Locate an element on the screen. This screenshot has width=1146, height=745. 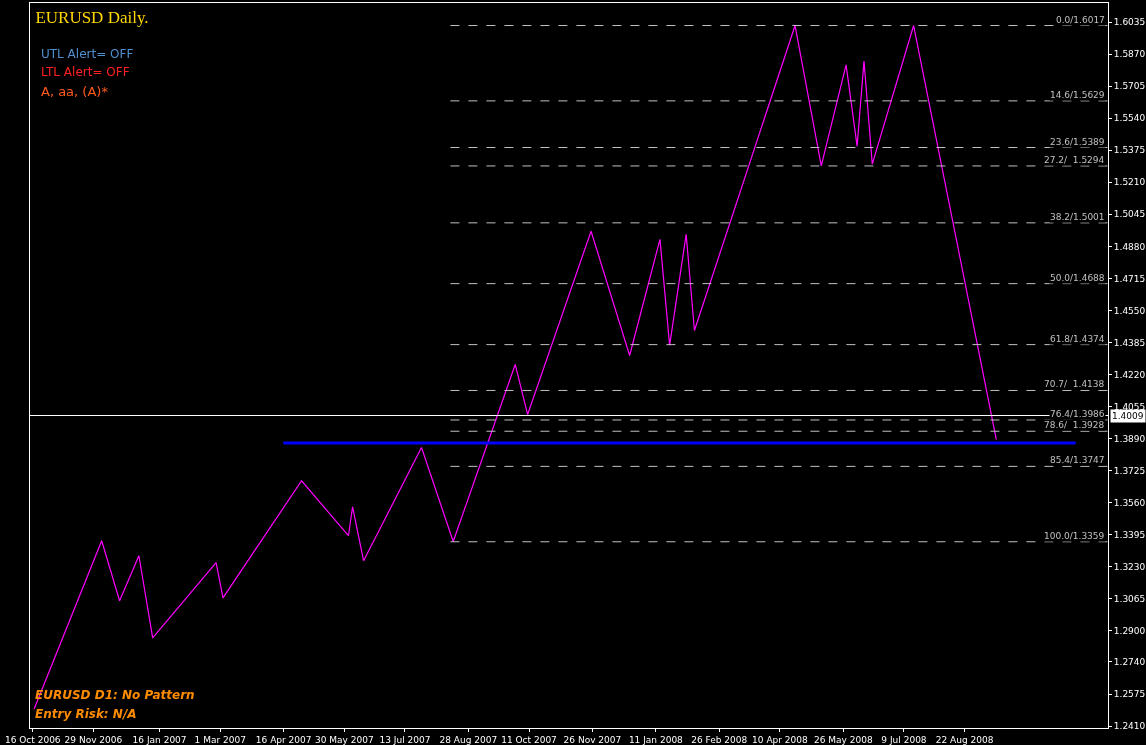
y-tick-label: 1.5210 is located at coordinates (1129, 182).